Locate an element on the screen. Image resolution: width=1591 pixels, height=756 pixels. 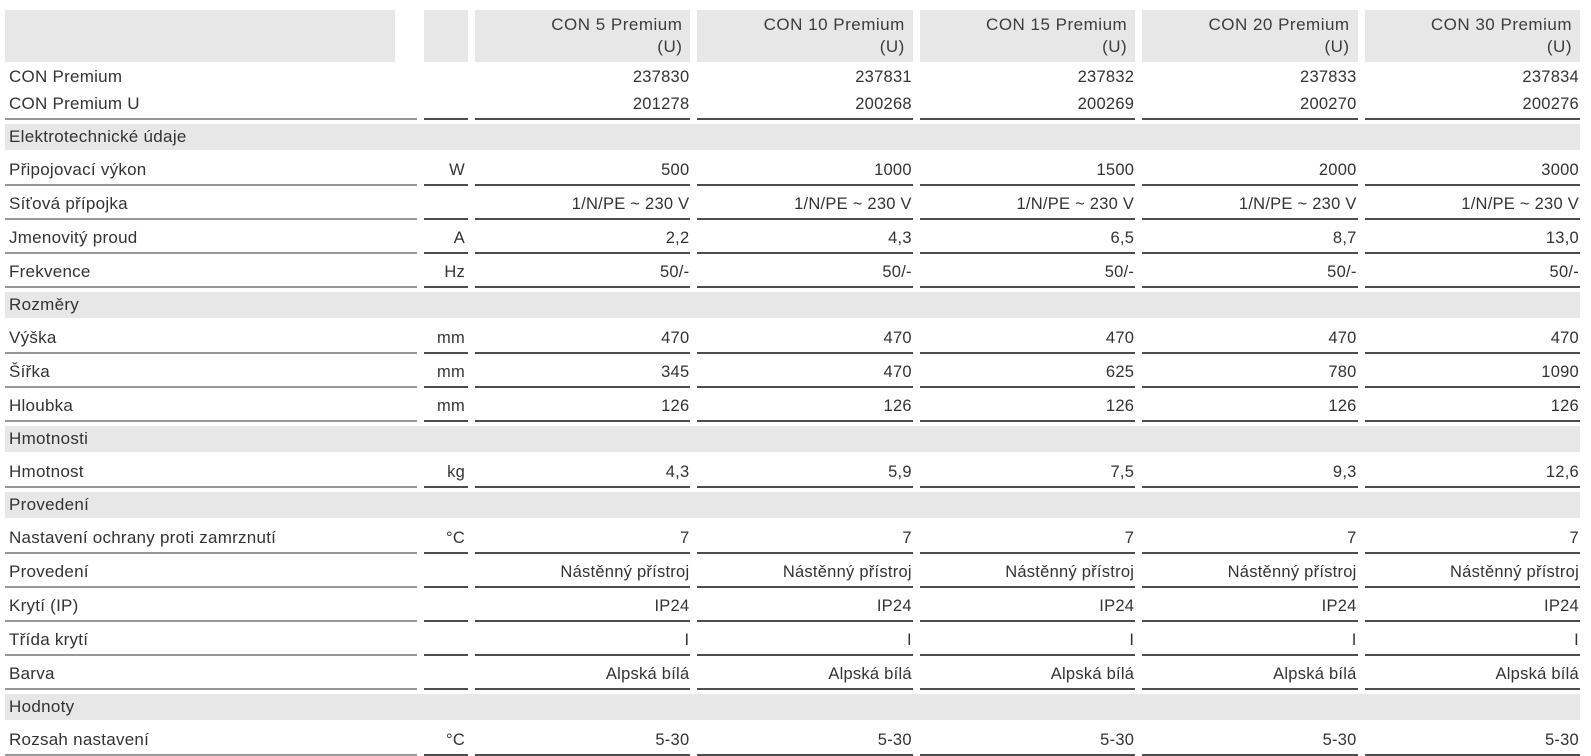
value-cell: 200270 is located at coordinates (1250, 105).